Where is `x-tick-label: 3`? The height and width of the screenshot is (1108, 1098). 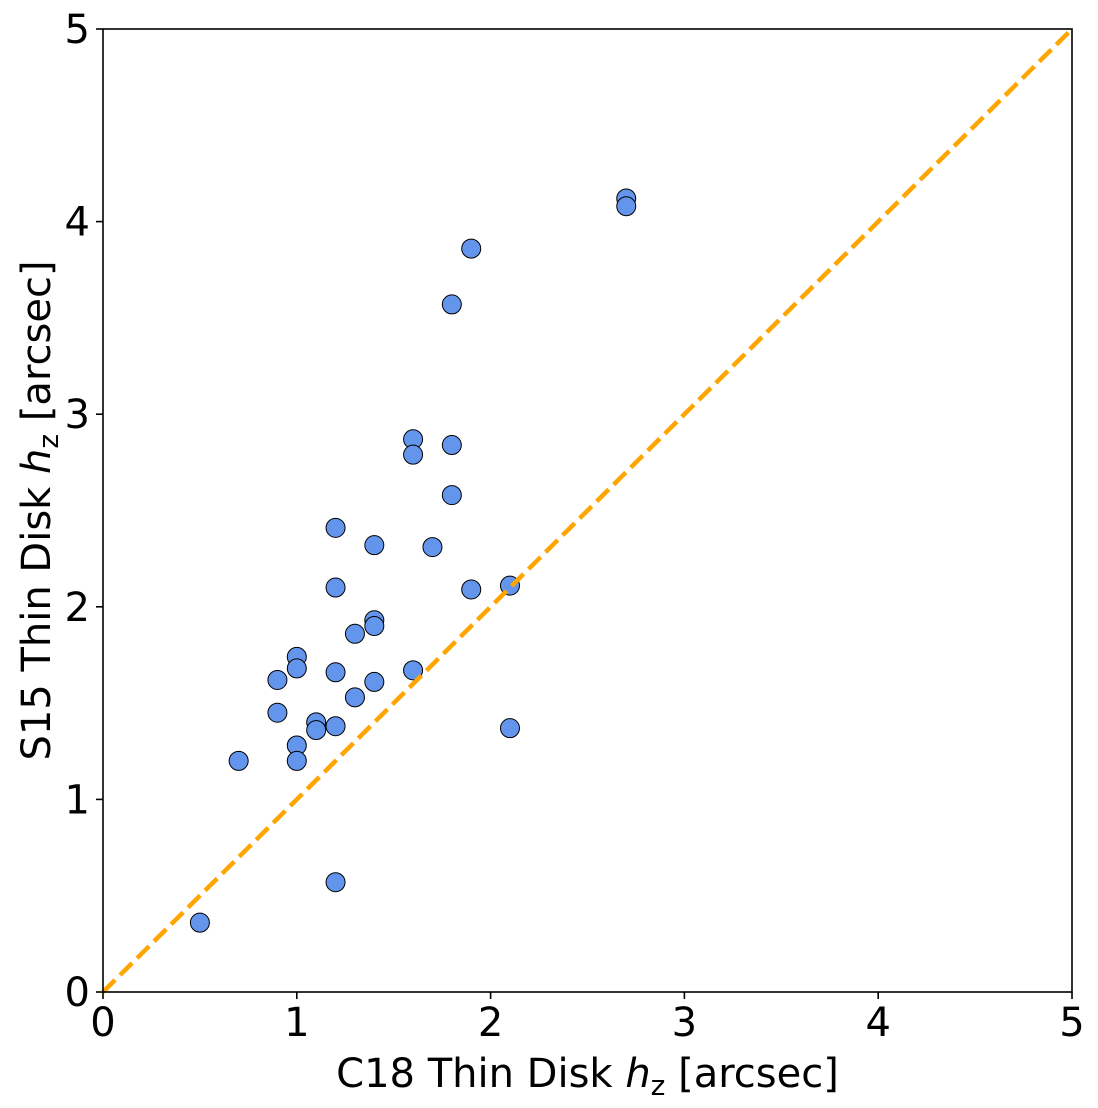
x-tick-label: 3 is located at coordinates (684, 1023).